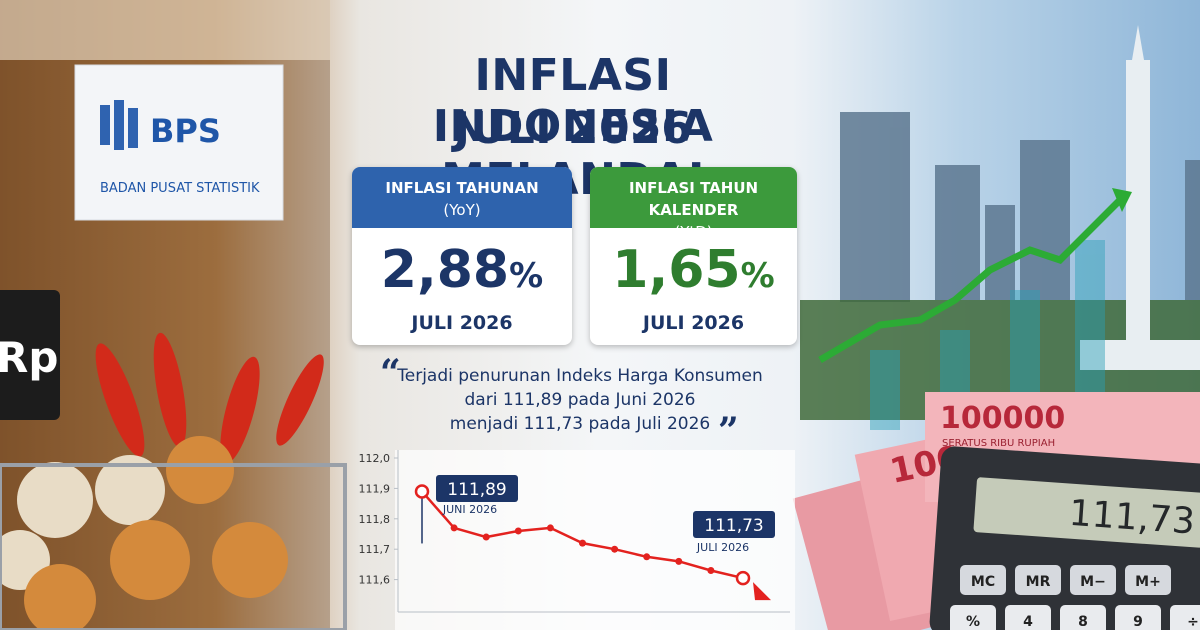 The height and width of the screenshot is (630, 1200). What do you see at coordinates (119, 125) in the screenshot?
I see `bps-logo` at bounding box center [119, 125].